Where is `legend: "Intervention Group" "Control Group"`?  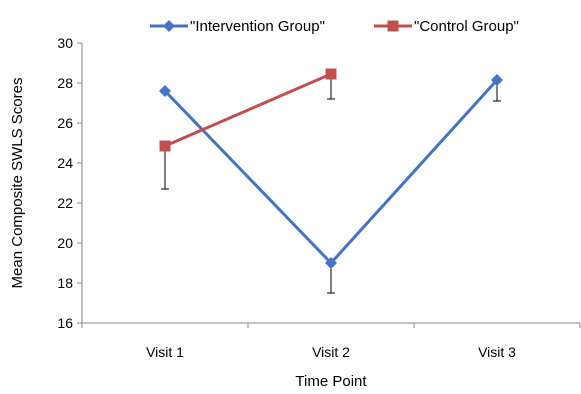
legend: "Intervention Group" "Control Group" is located at coordinates (334, 26).